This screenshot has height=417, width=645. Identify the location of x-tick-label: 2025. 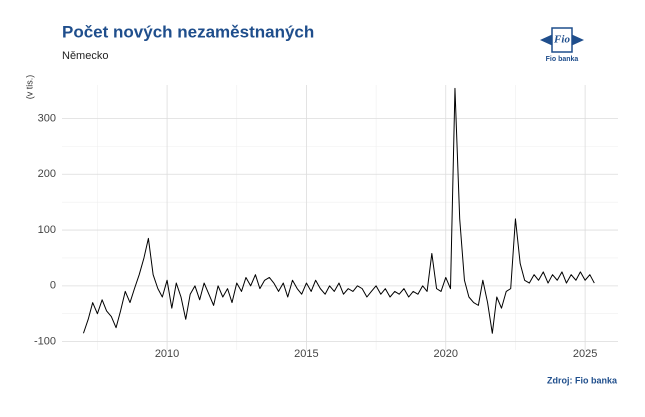
(585, 354).